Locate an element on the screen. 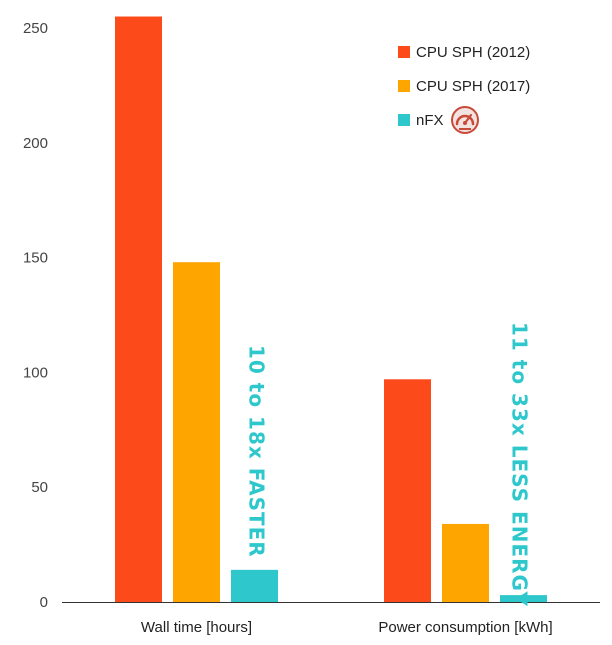 Image resolution: width=612 pixels, height=645 pixels. y-tick-label: 200 is located at coordinates (35, 143).